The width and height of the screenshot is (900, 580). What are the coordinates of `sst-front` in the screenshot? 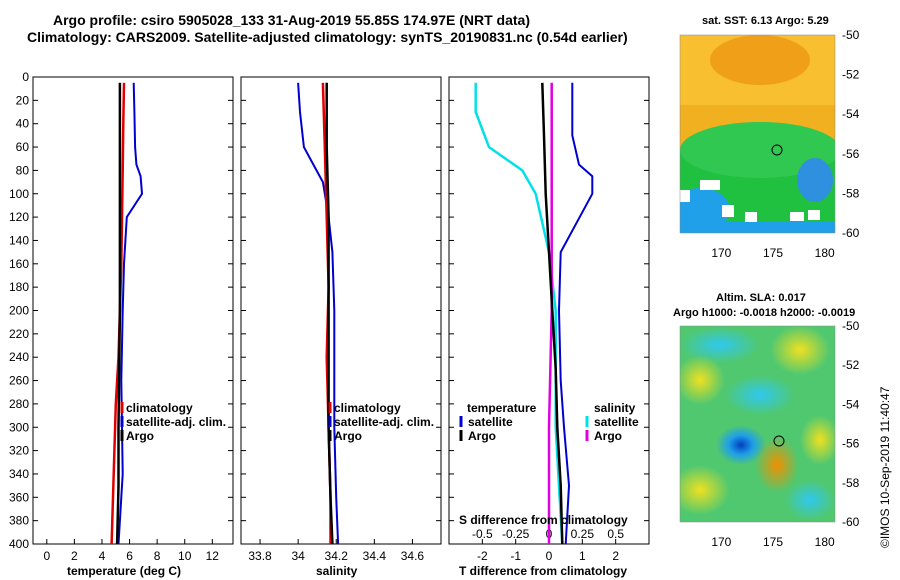 It's located at (757, 150).